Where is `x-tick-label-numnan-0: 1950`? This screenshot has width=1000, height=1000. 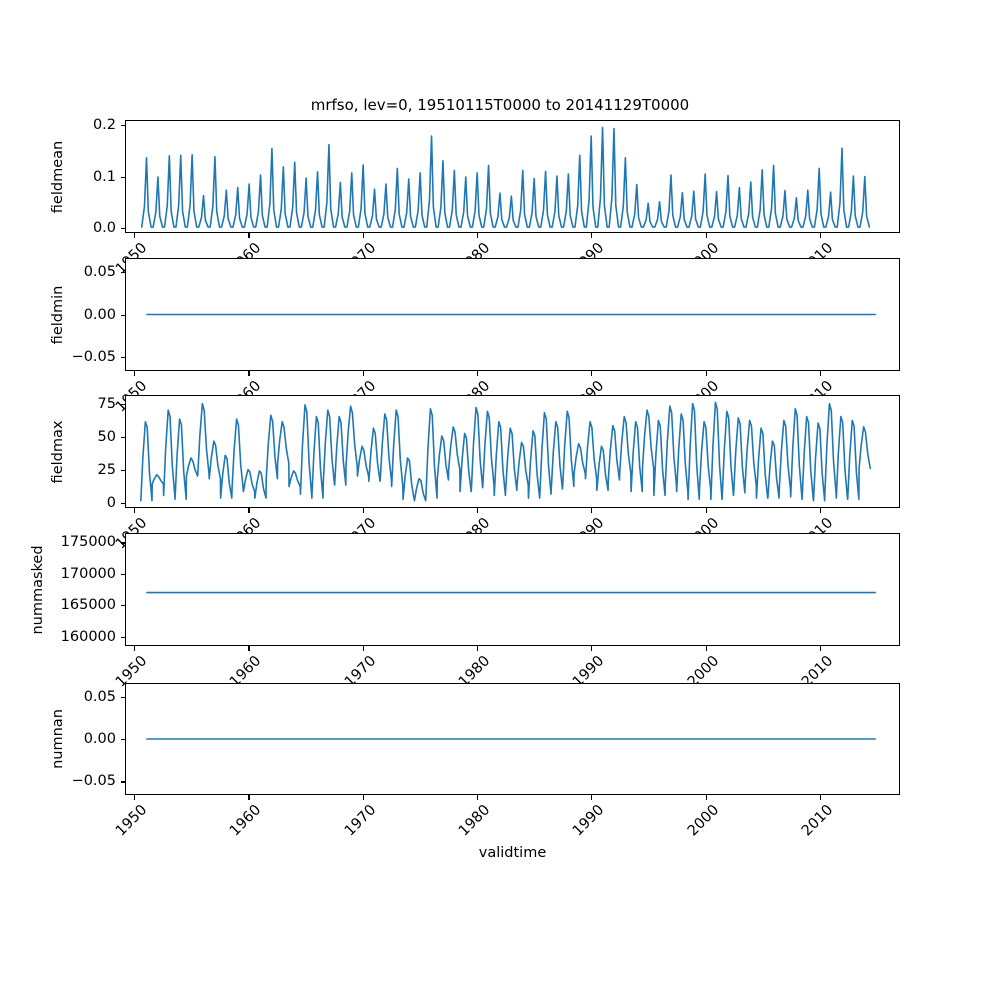 x-tick-label-numnan-0: 1950 is located at coordinates (132, 821).